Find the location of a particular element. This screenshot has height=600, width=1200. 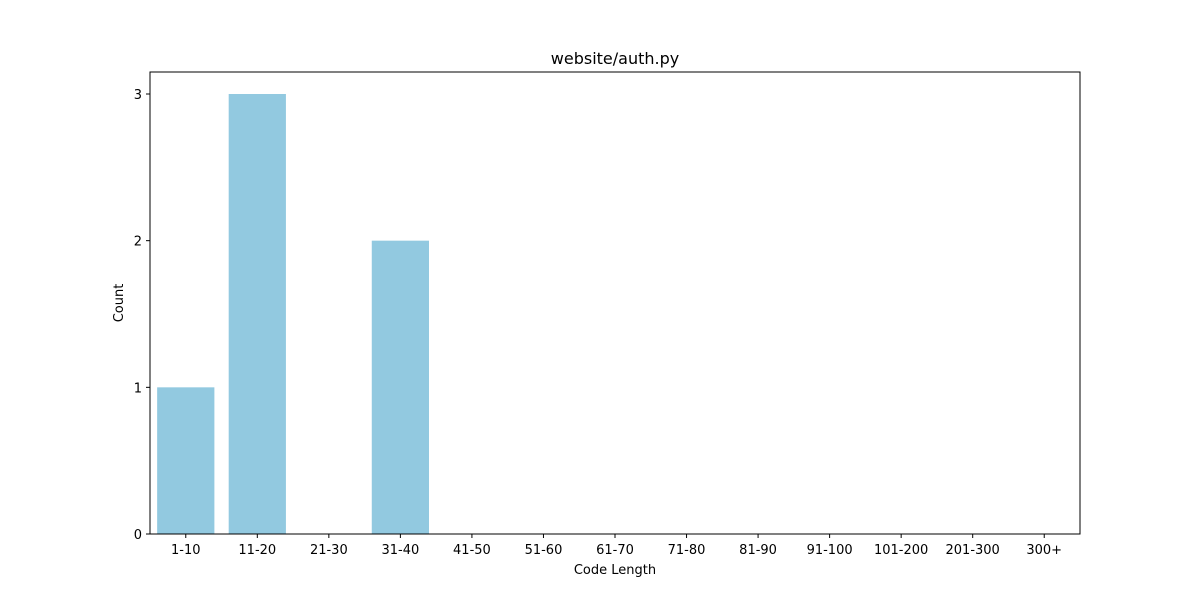

x-axis-label: Code Length is located at coordinates (615, 570).